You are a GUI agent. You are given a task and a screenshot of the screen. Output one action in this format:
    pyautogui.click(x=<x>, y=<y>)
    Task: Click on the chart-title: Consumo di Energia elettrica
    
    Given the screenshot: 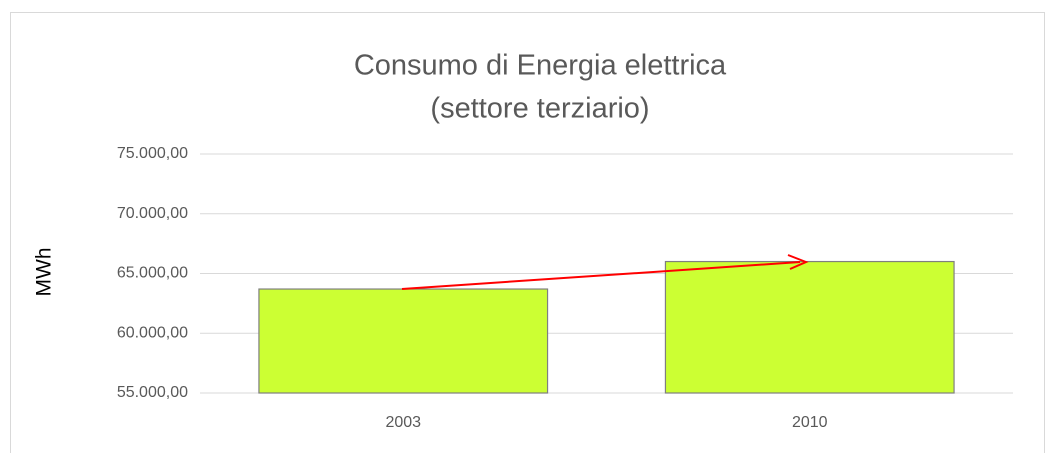 What is the action you would take?
    pyautogui.click(x=540, y=66)
    